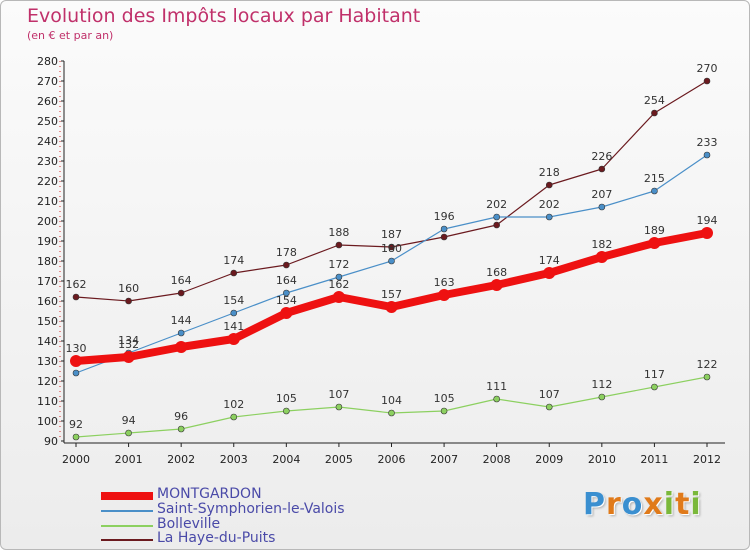 Image resolution: width=750 pixels, height=550 pixels. Describe the element at coordinates (51, 441) in the screenshot. I see `y-tick-label: 90` at that location.